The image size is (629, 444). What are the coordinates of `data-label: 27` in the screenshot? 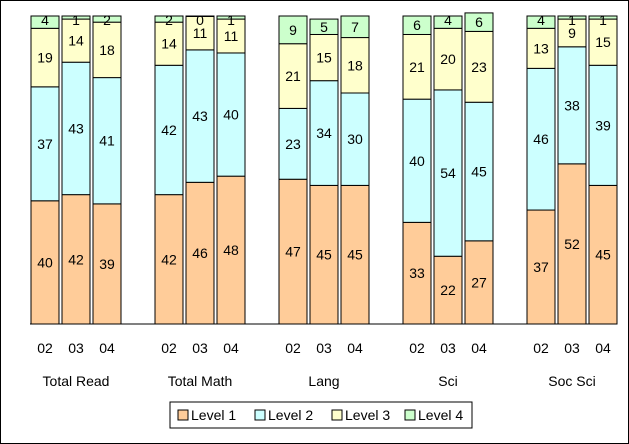 It's located at (479, 282).